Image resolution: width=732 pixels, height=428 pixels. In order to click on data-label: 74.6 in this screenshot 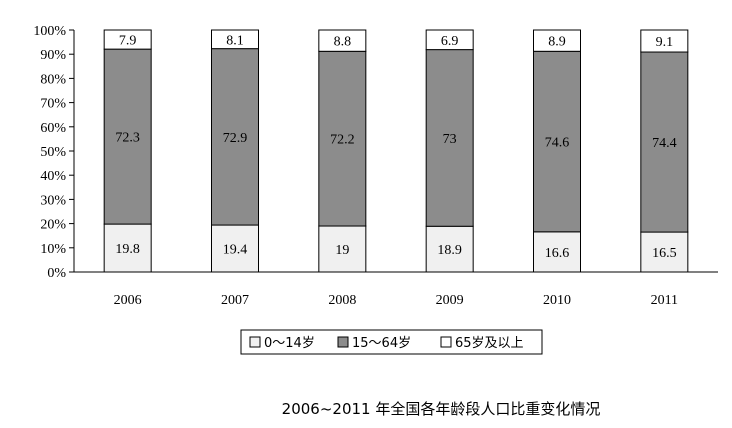, I will do `click(557, 143)`.